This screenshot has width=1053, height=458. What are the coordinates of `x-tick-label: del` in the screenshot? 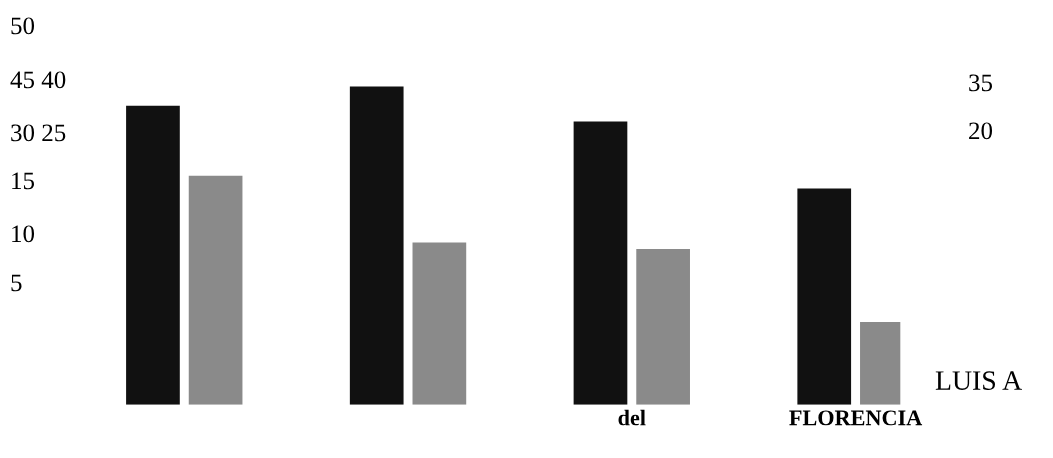 It's located at (632, 417).